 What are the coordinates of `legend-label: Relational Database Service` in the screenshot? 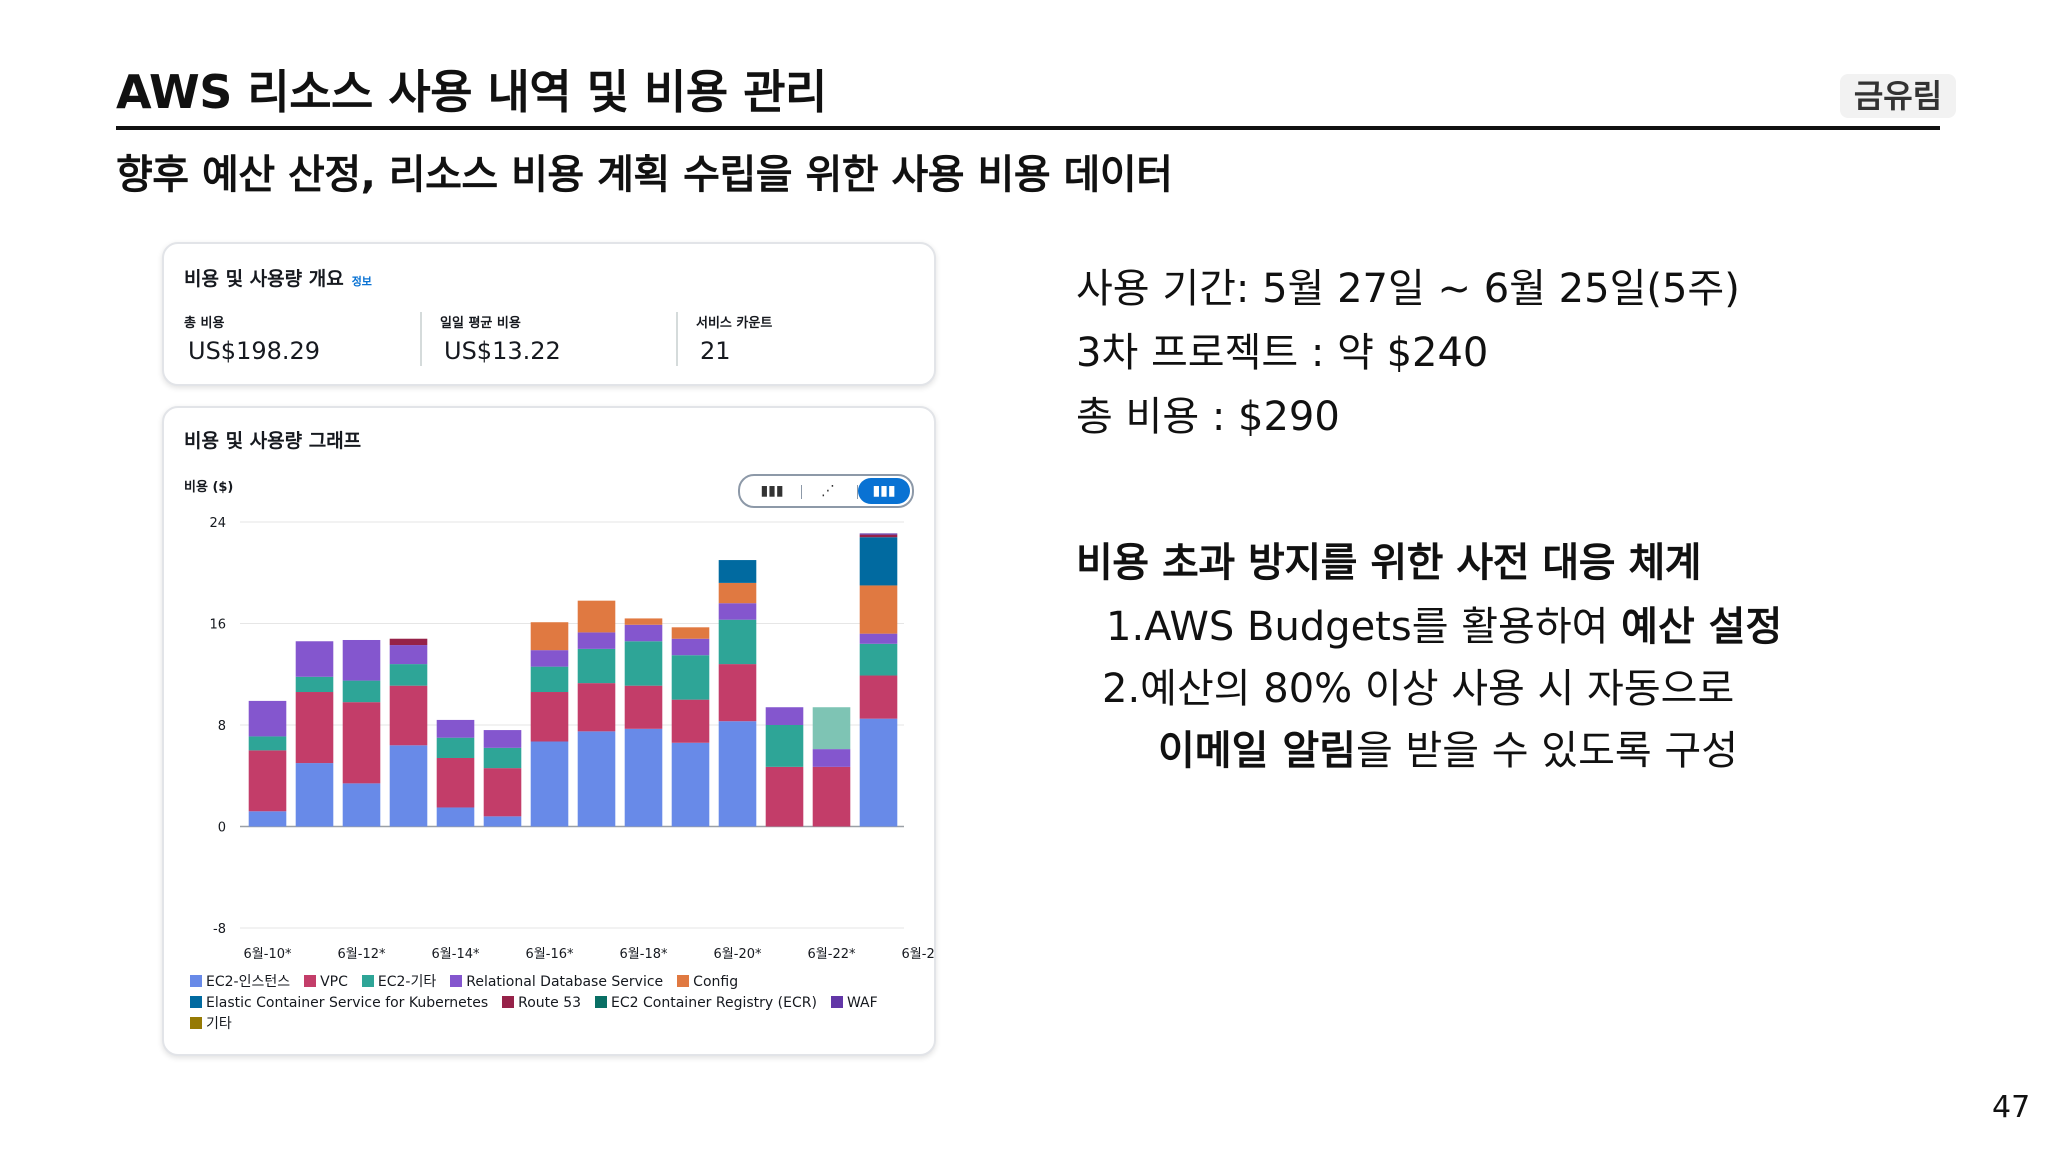 It's located at (565, 982).